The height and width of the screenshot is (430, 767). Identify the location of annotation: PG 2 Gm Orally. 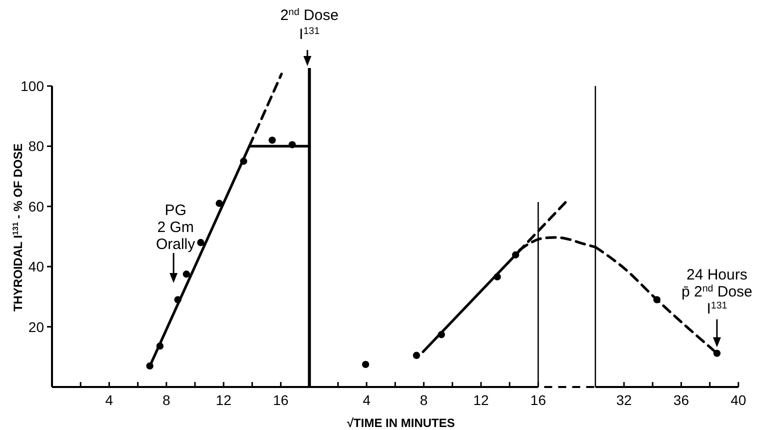
(176, 227).